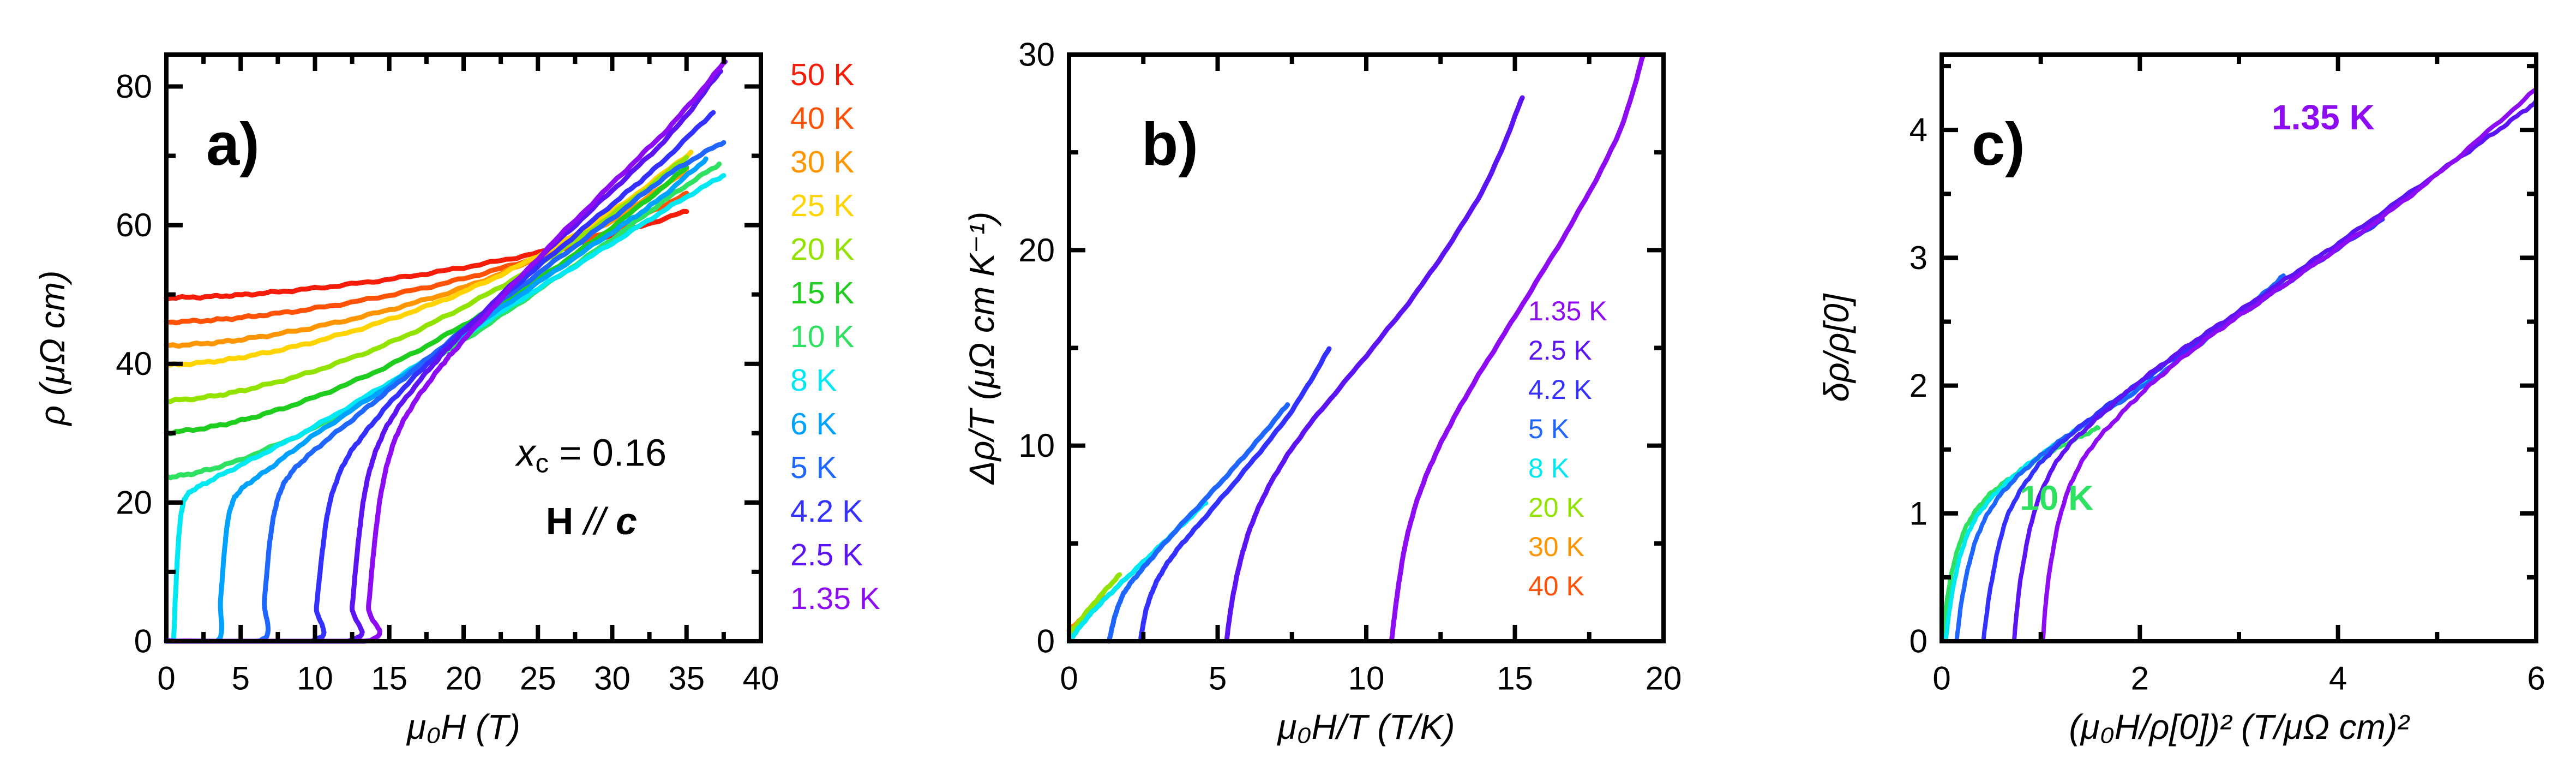 The height and width of the screenshot is (776, 2576). I want to click on series-25-k-a, so click(429, 259).